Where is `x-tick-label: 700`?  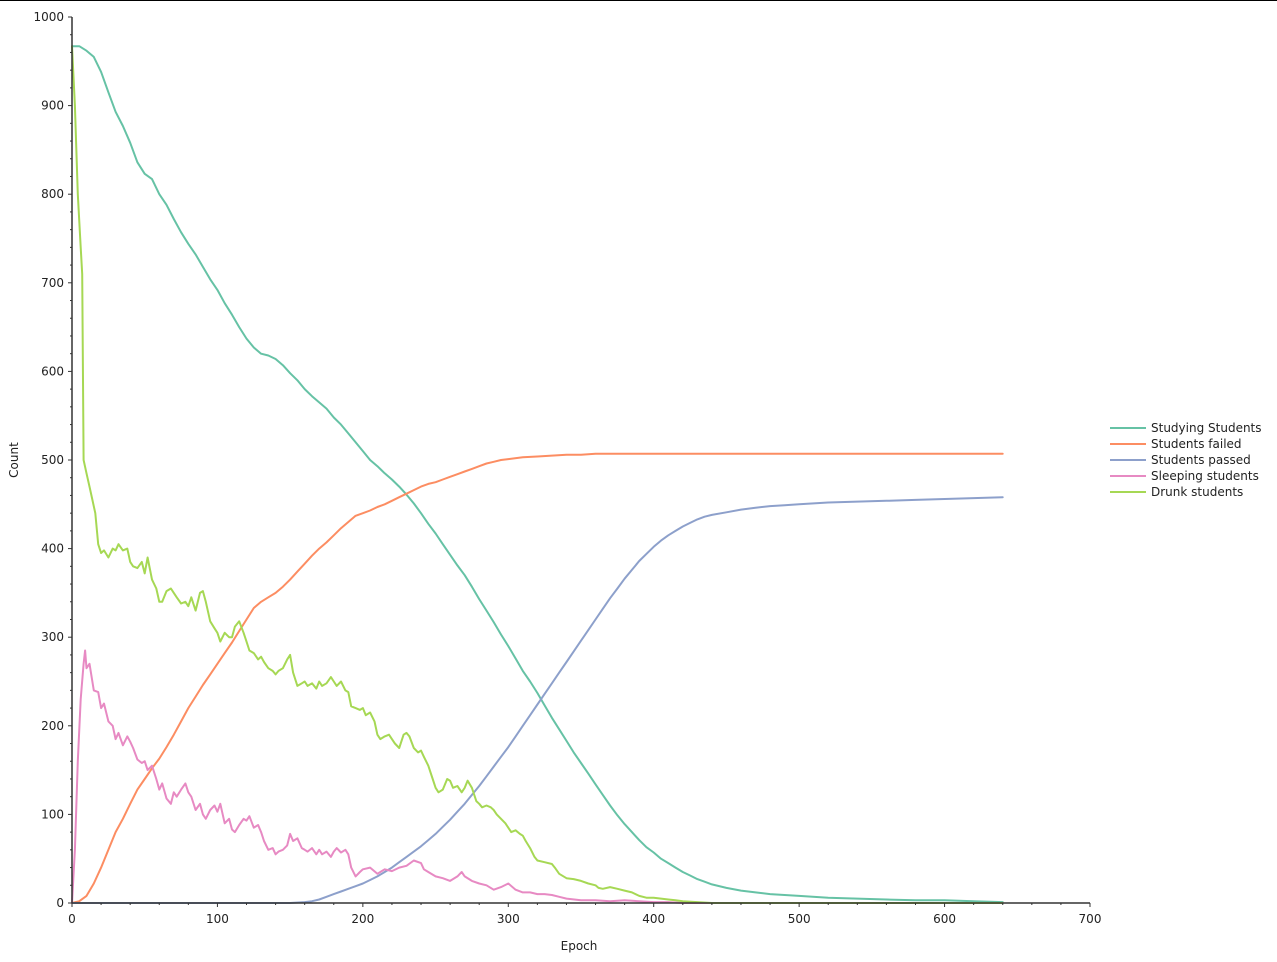 x-tick-label: 700 is located at coordinates (1090, 919).